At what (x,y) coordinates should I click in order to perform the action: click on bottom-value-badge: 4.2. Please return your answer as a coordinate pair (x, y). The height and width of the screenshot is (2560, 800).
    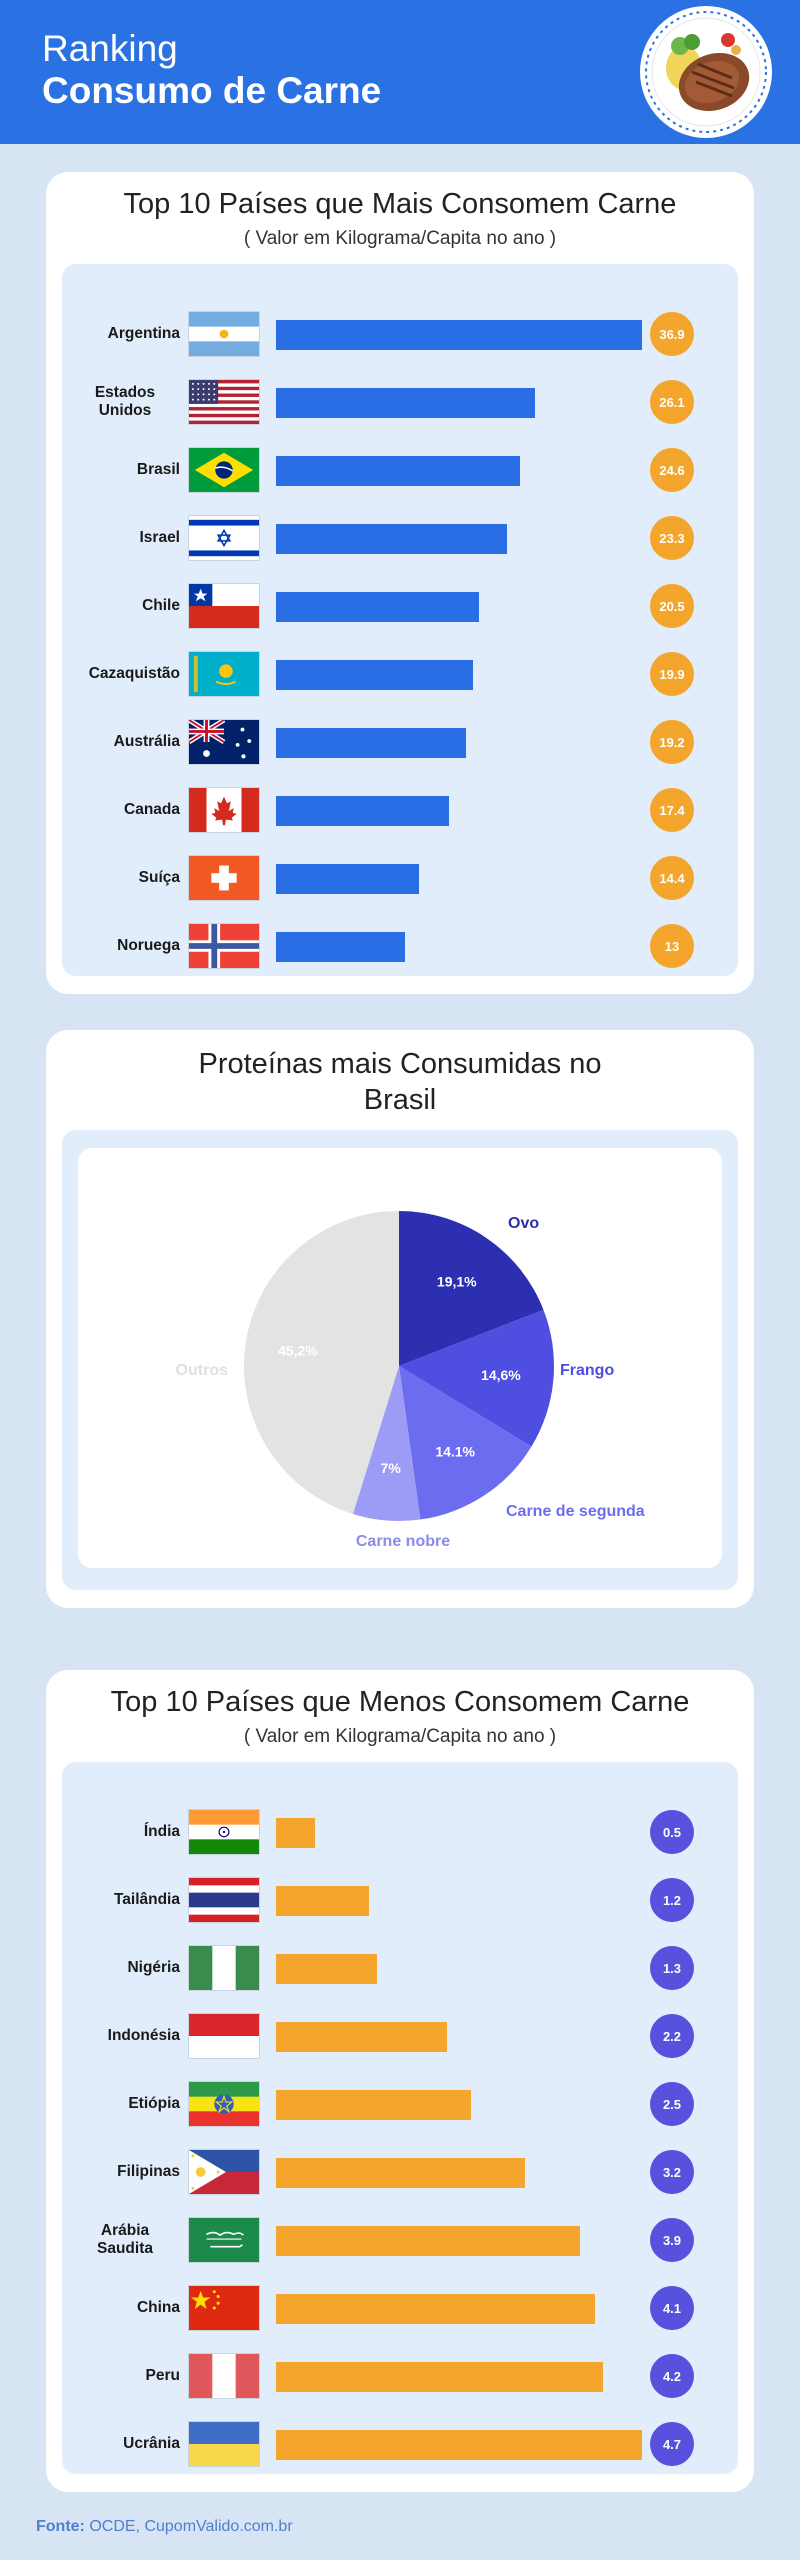
    Looking at the image, I should click on (672, 2376).